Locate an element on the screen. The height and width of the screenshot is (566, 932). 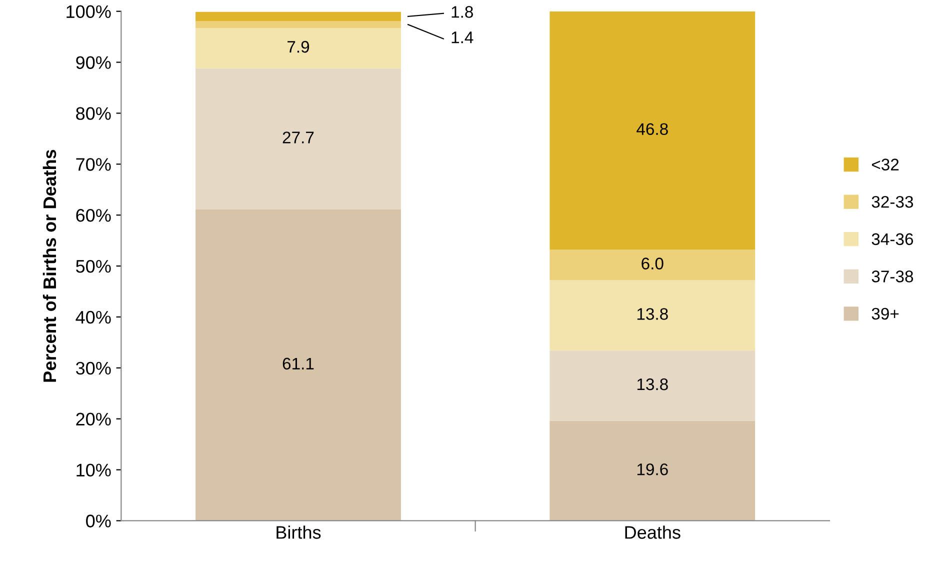
data-label: 6.0 is located at coordinates (653, 264).